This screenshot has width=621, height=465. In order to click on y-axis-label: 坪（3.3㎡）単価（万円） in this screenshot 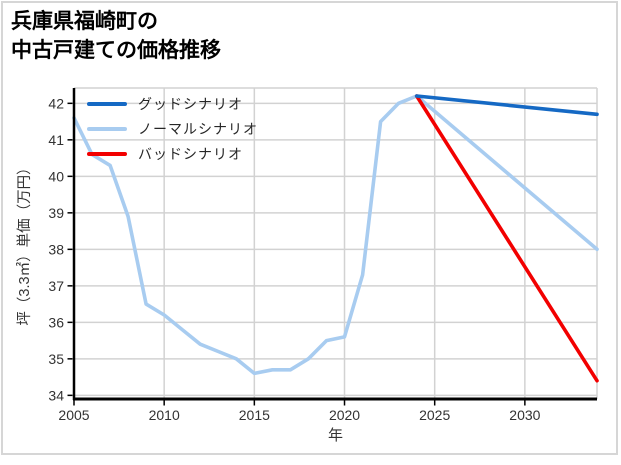, I will do `click(25, 243)`.